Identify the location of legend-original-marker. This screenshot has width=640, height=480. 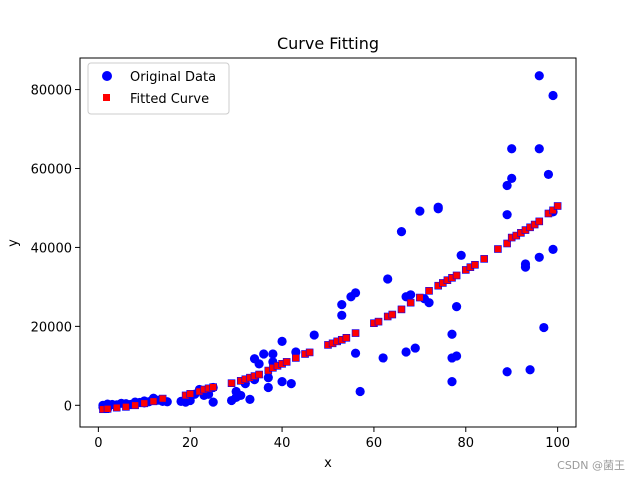
(107, 76).